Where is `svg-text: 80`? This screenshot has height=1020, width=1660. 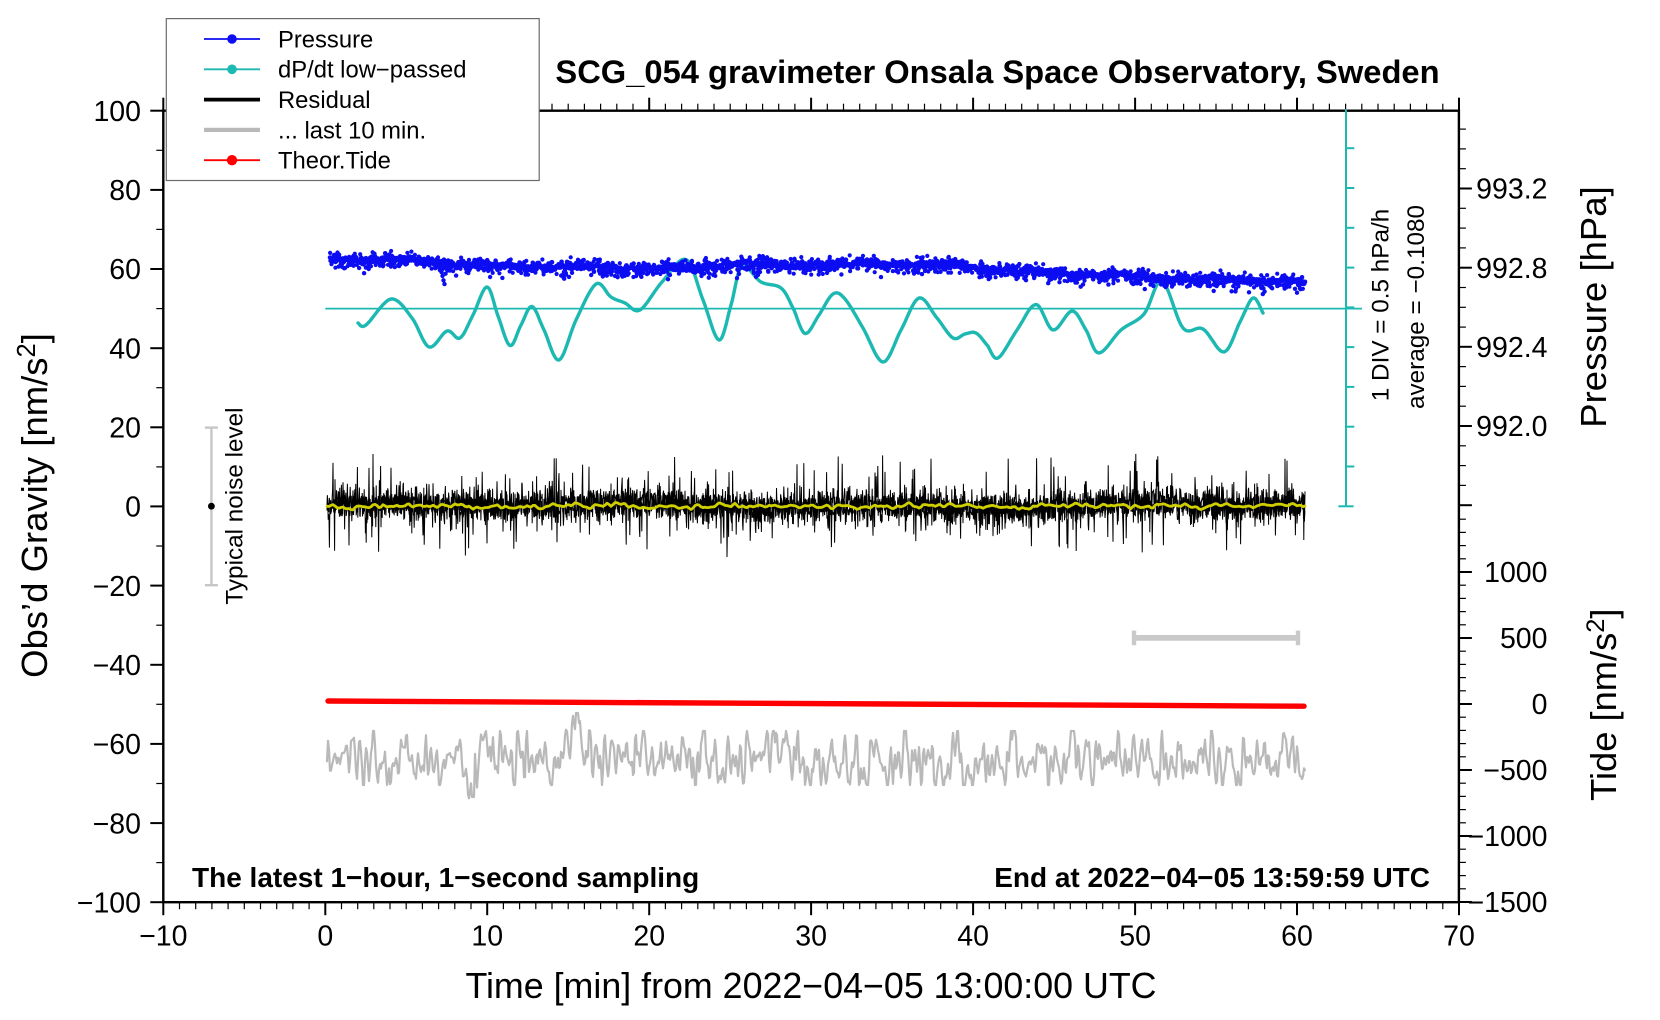 svg-text: 80 is located at coordinates (125, 191).